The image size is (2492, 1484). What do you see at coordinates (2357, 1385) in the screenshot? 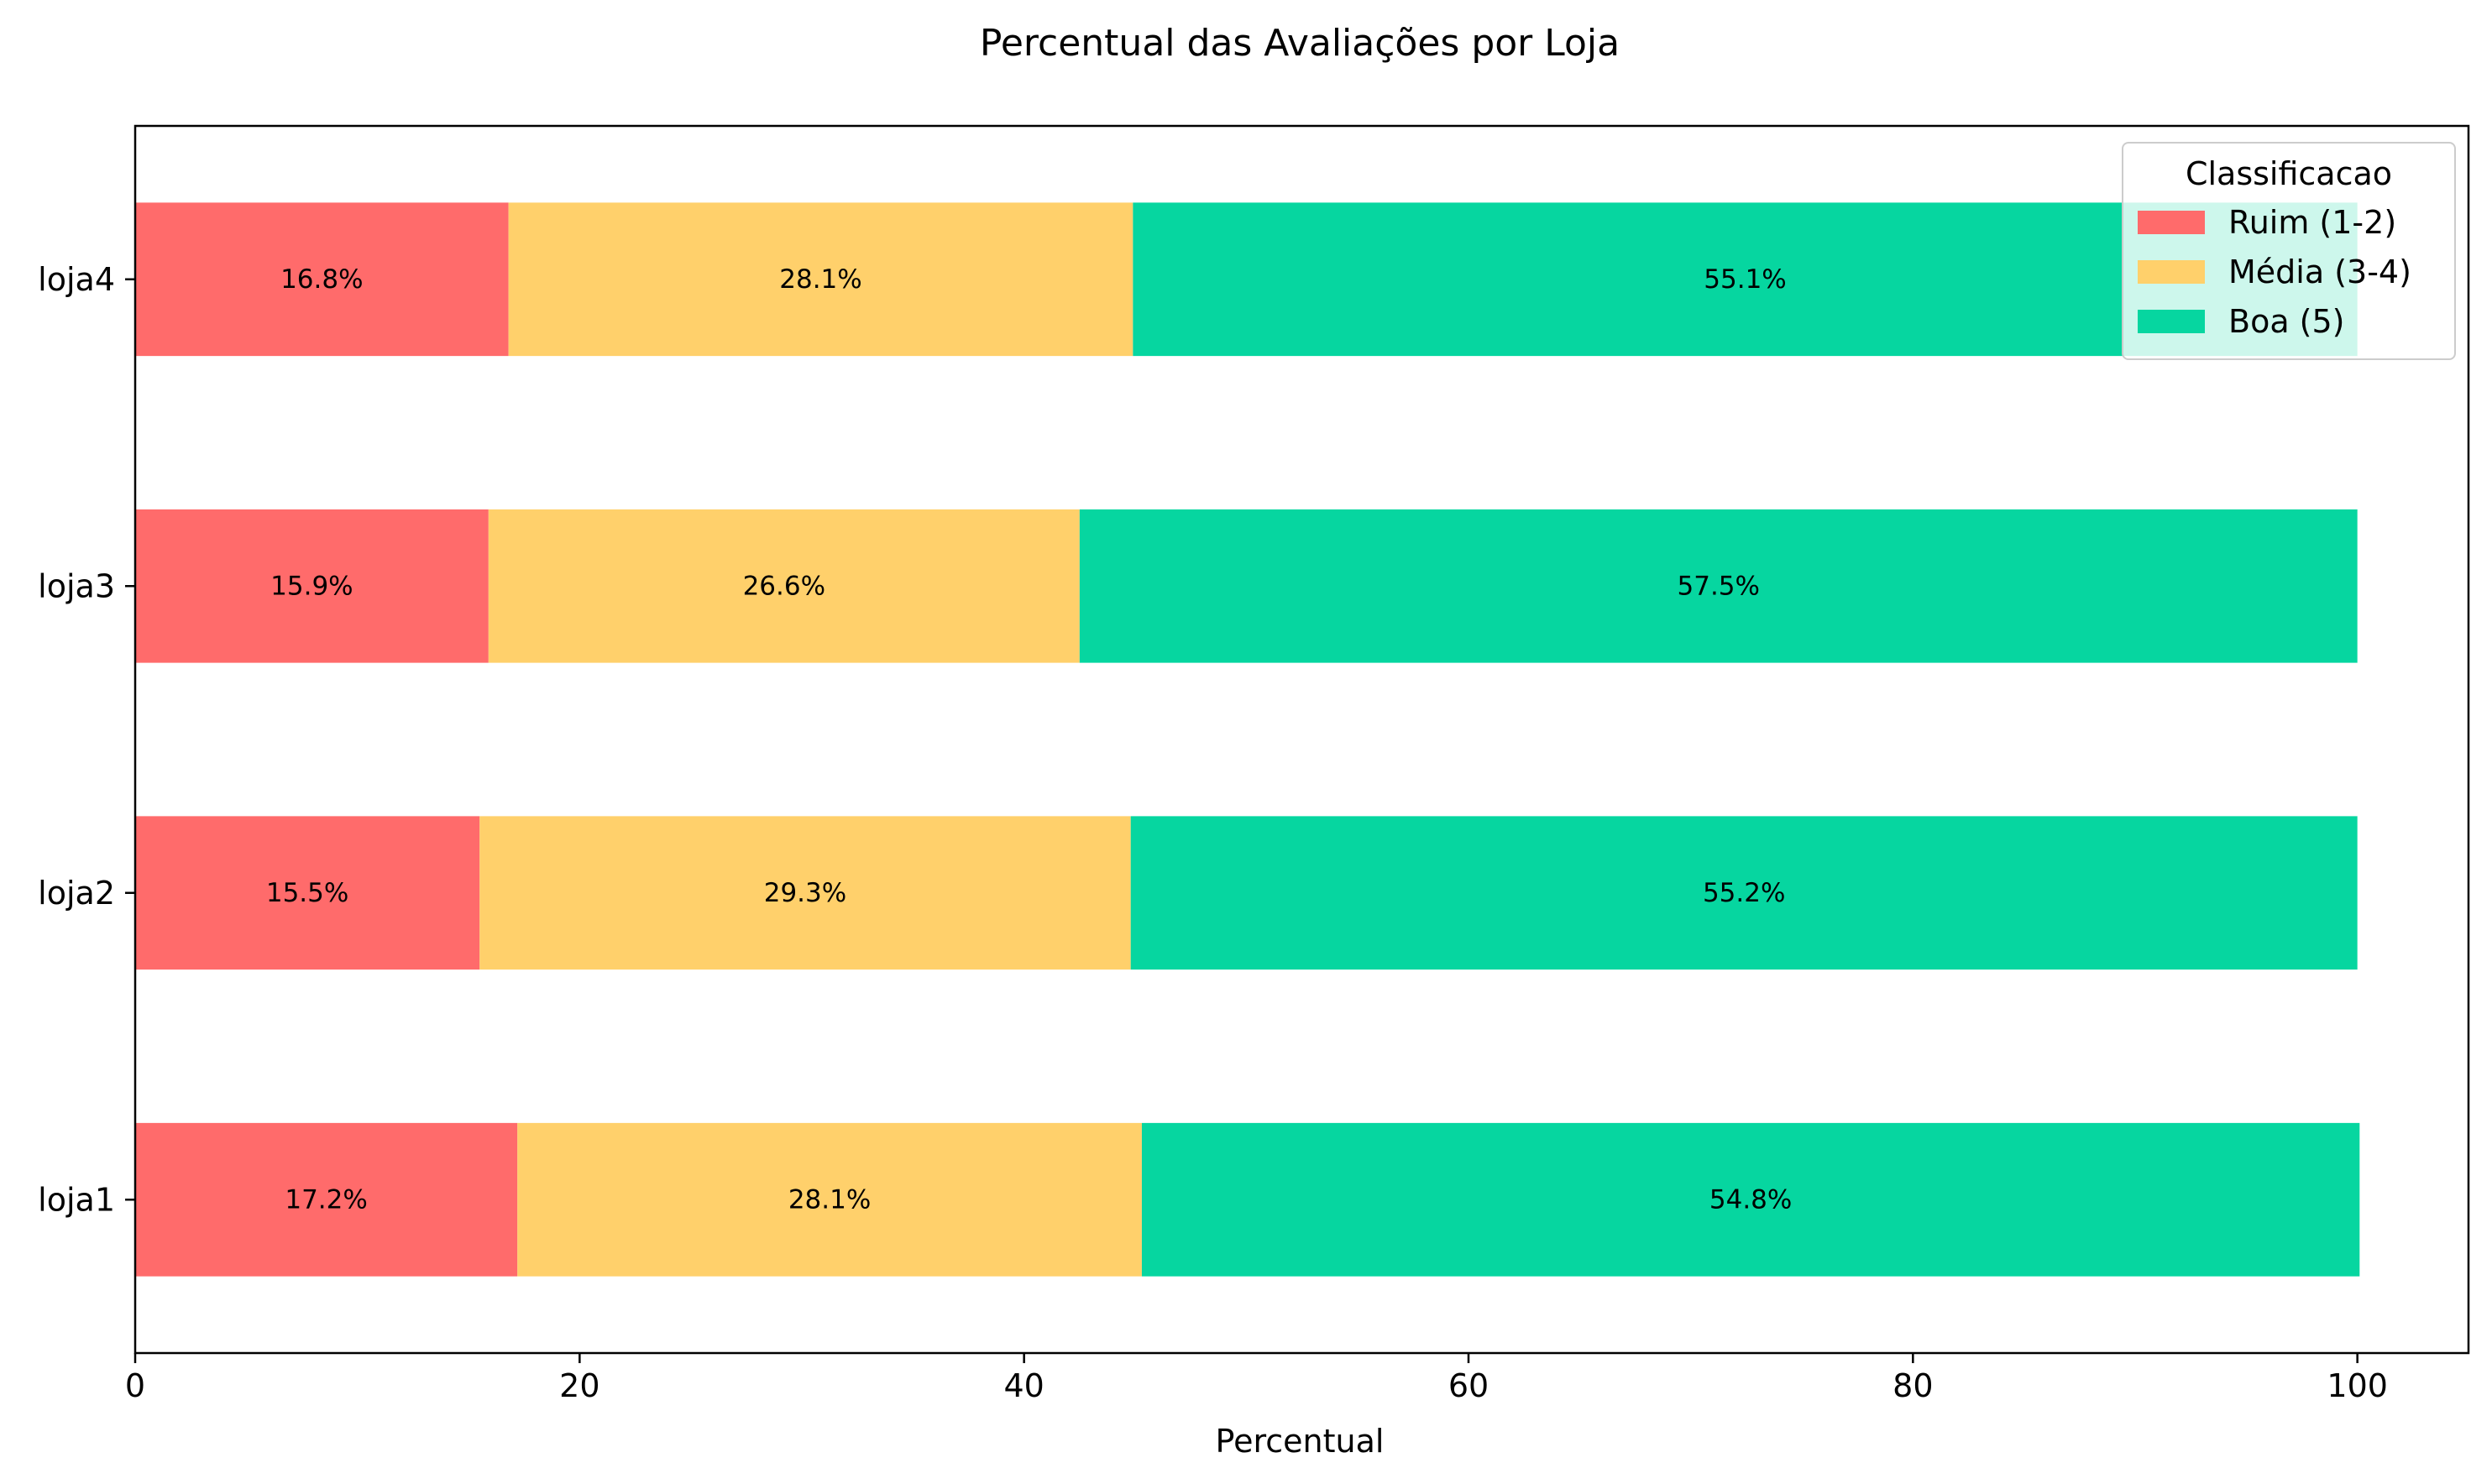
I see `x-tick-label: 100` at bounding box center [2357, 1385].